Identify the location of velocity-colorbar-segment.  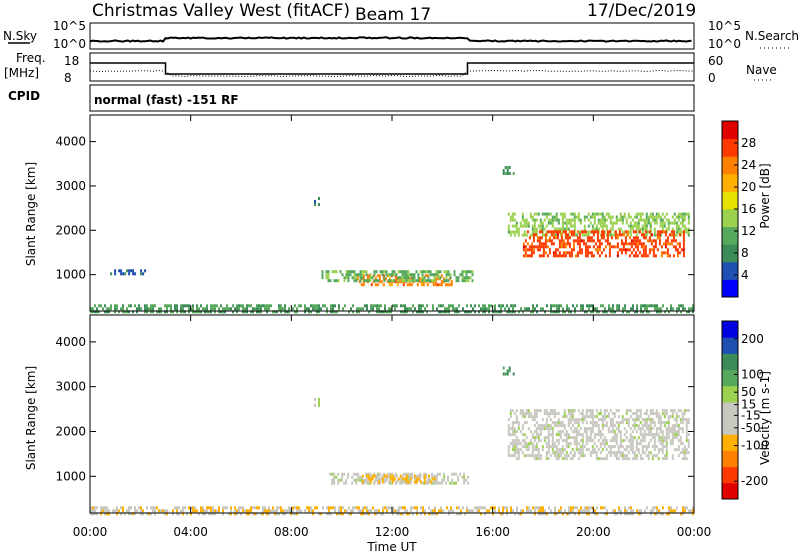
(730, 459).